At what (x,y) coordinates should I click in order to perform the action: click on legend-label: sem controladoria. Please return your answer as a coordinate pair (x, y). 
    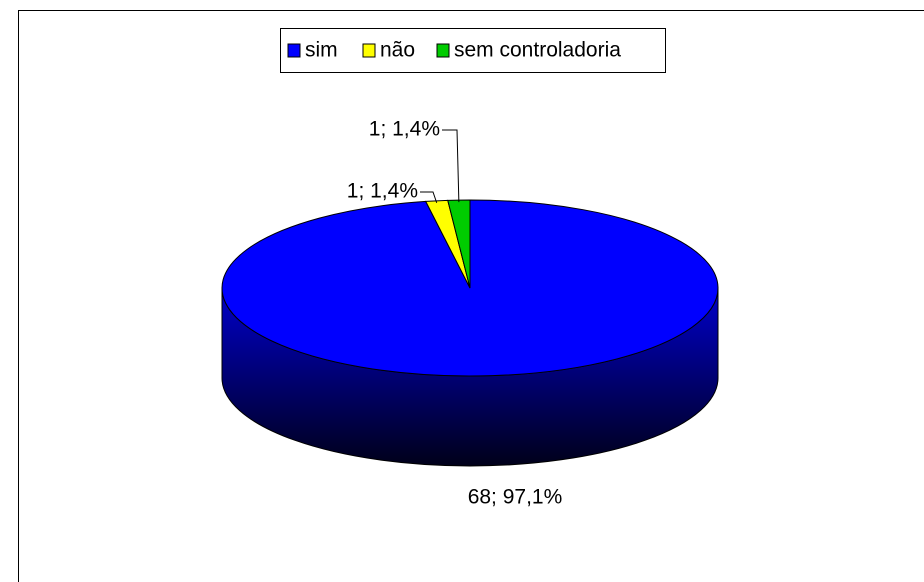
    Looking at the image, I should click on (537, 50).